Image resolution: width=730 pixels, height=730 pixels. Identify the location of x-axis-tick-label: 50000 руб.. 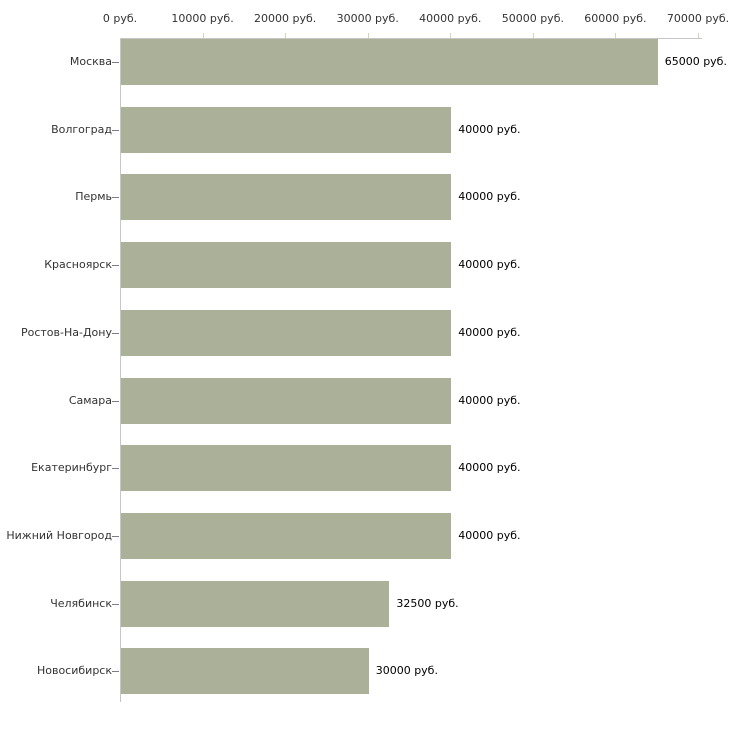
(532, 18).